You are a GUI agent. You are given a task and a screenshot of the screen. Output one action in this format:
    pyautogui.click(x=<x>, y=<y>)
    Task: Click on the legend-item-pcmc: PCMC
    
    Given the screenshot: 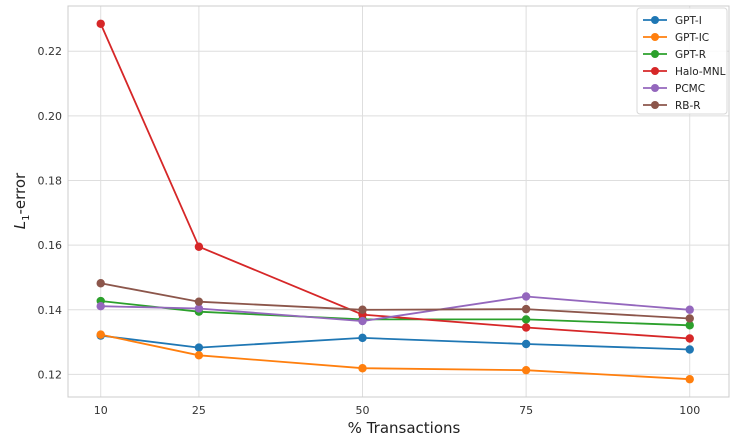 What is the action you would take?
    pyautogui.click(x=674, y=89)
    